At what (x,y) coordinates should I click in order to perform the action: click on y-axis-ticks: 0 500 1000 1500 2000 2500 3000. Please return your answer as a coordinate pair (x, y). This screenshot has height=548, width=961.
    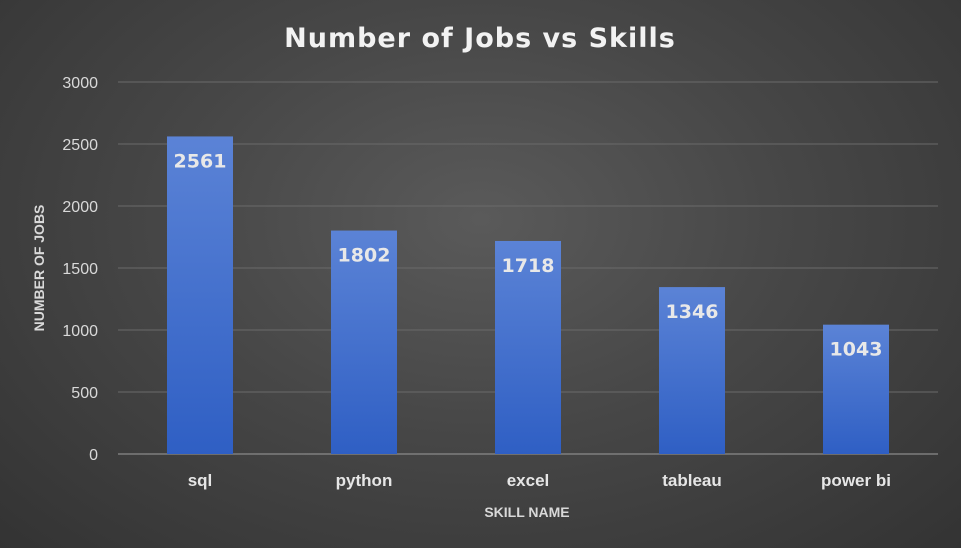
    Looking at the image, I should click on (80, 269).